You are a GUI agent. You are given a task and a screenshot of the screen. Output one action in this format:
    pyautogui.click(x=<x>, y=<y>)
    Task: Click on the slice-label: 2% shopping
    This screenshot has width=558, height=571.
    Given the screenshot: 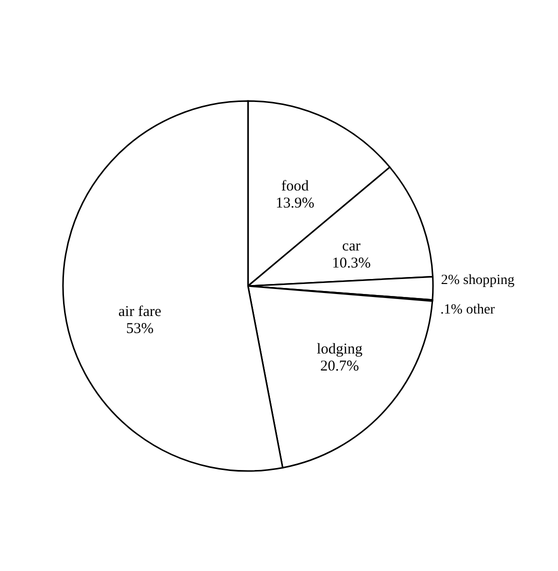 What is the action you would take?
    pyautogui.click(x=477, y=280)
    